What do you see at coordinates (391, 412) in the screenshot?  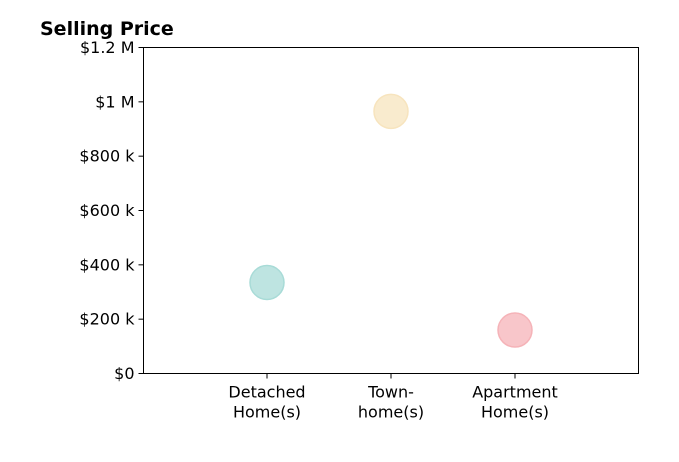 I see `x-tick-label: home(s)` at bounding box center [391, 412].